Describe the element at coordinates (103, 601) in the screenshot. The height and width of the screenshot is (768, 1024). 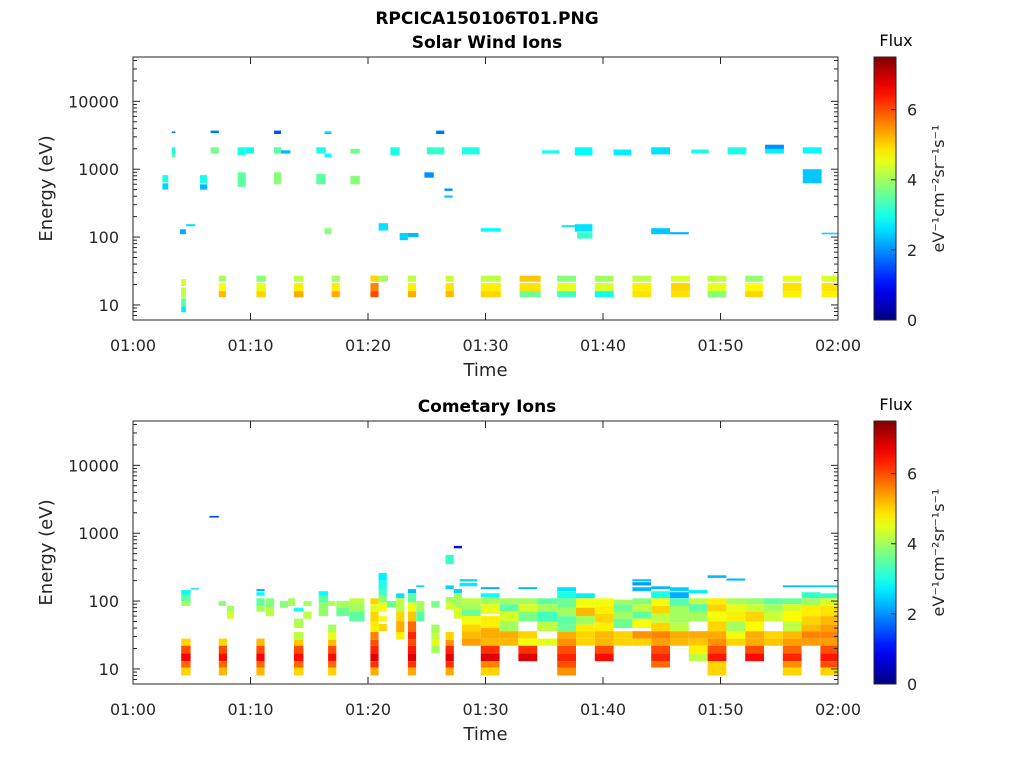
I see `y-tick-label: 100` at that location.